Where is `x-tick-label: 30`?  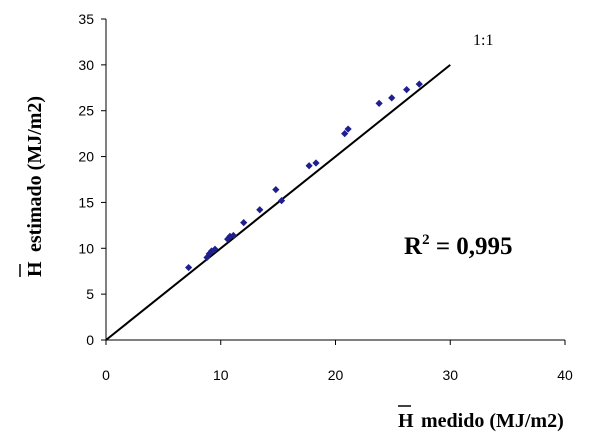
x-tick-label: 30 is located at coordinates (450, 375).